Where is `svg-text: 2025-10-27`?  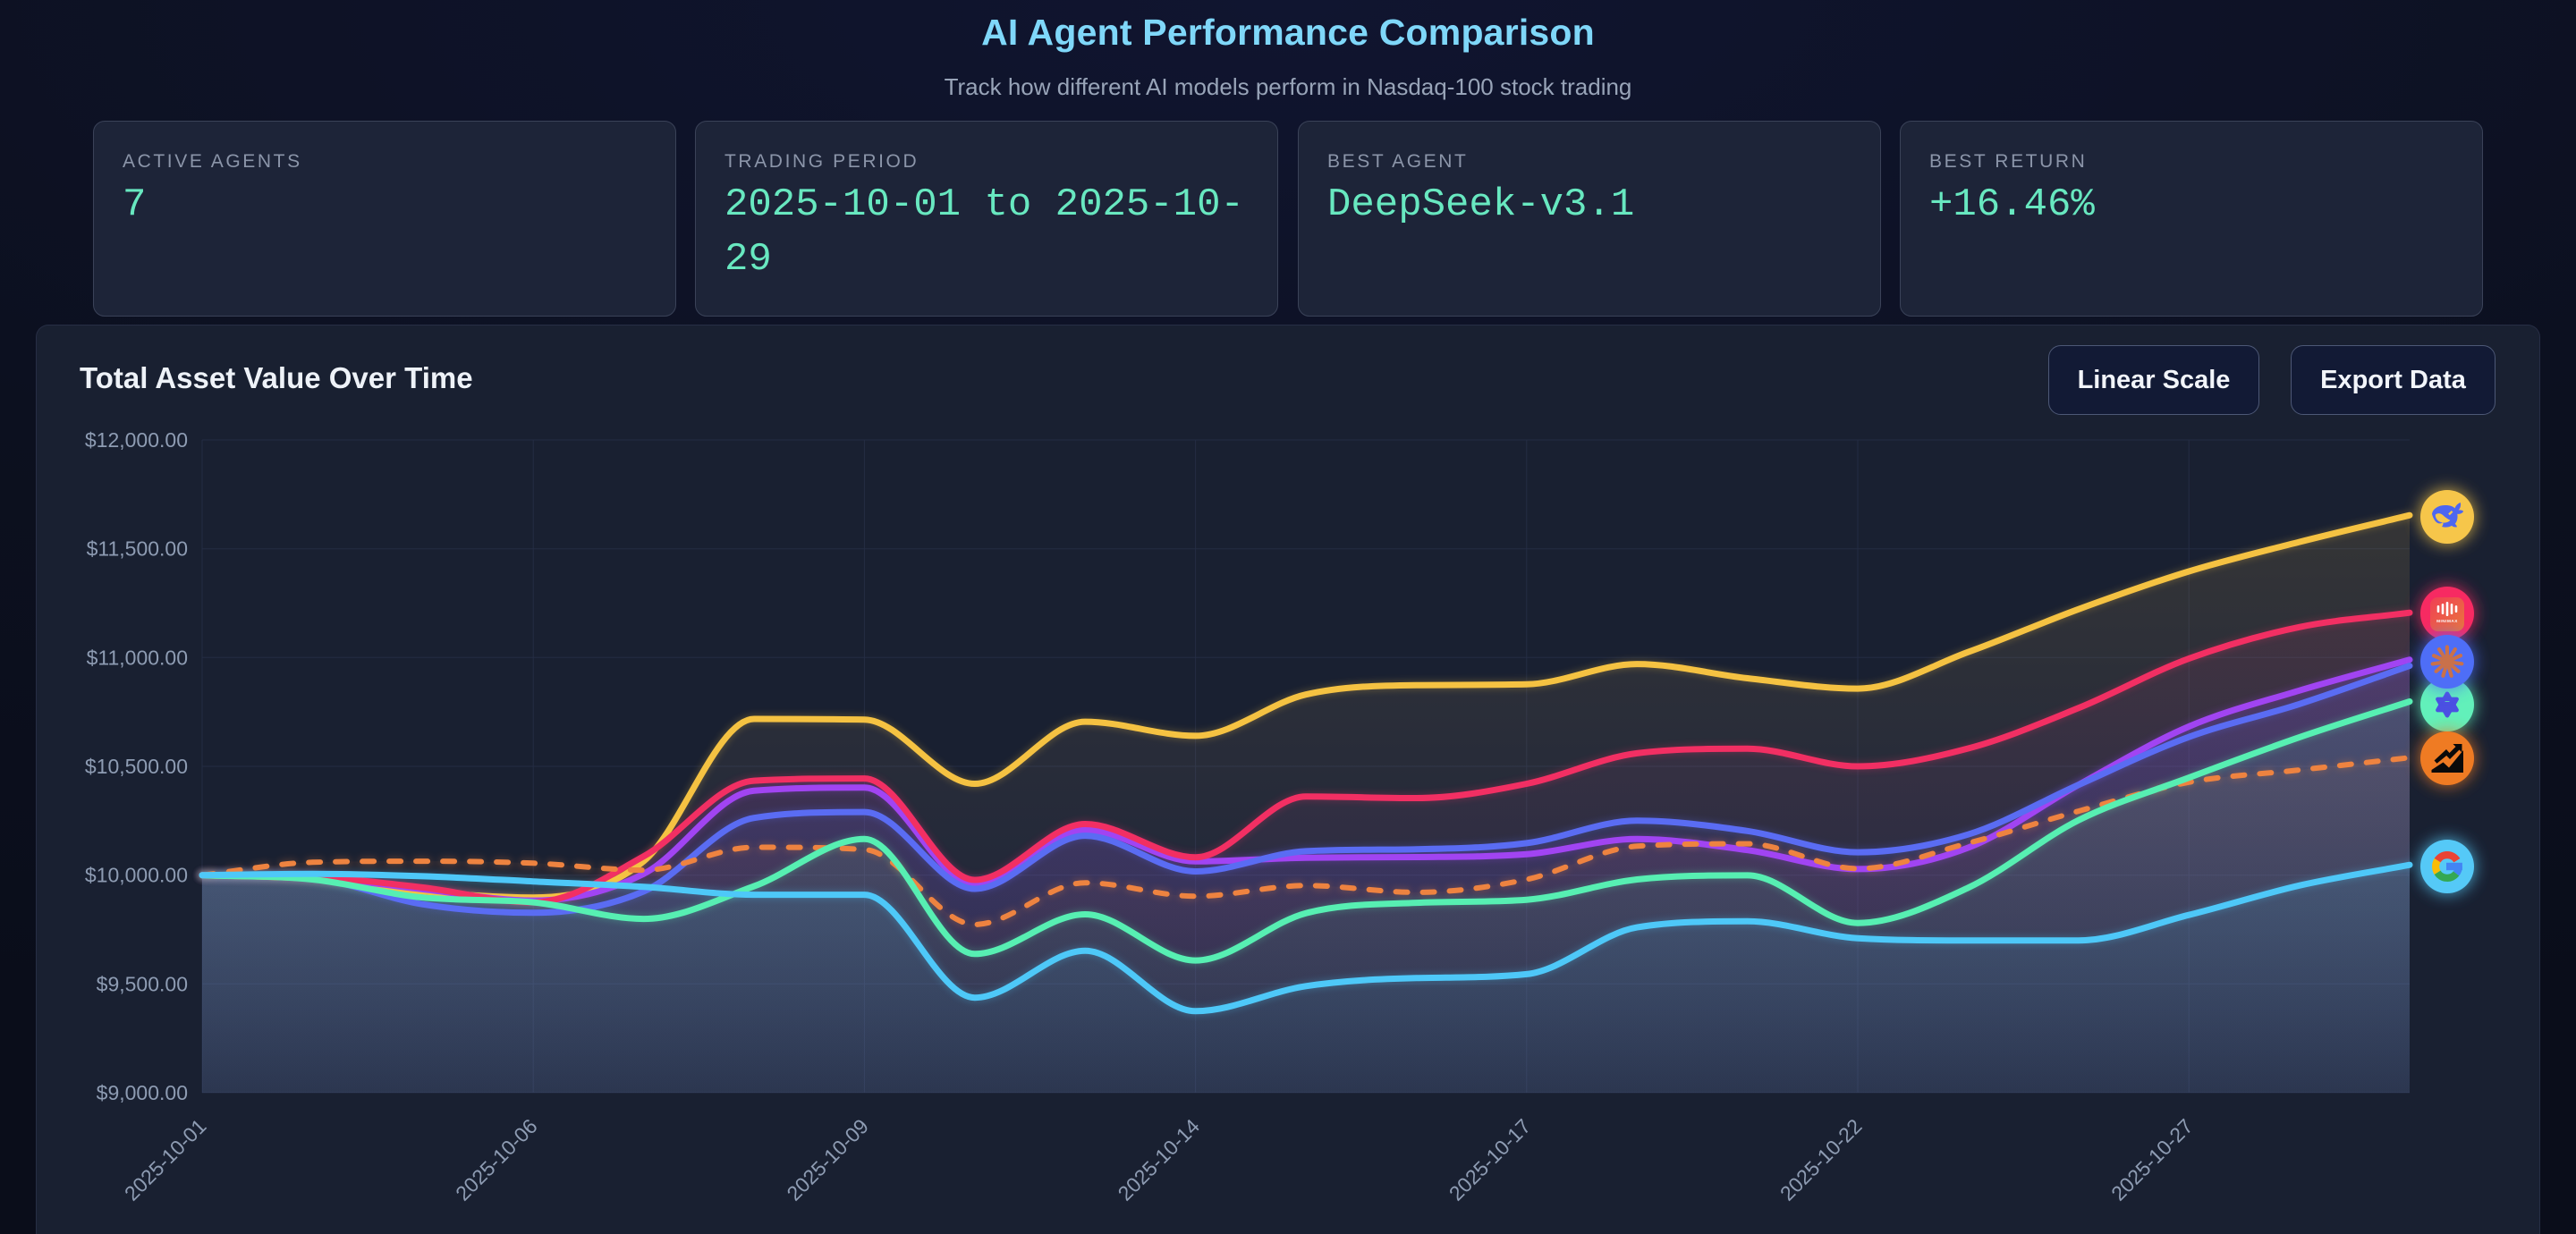
svg-text: 2025-10-27 is located at coordinates (2152, 1159).